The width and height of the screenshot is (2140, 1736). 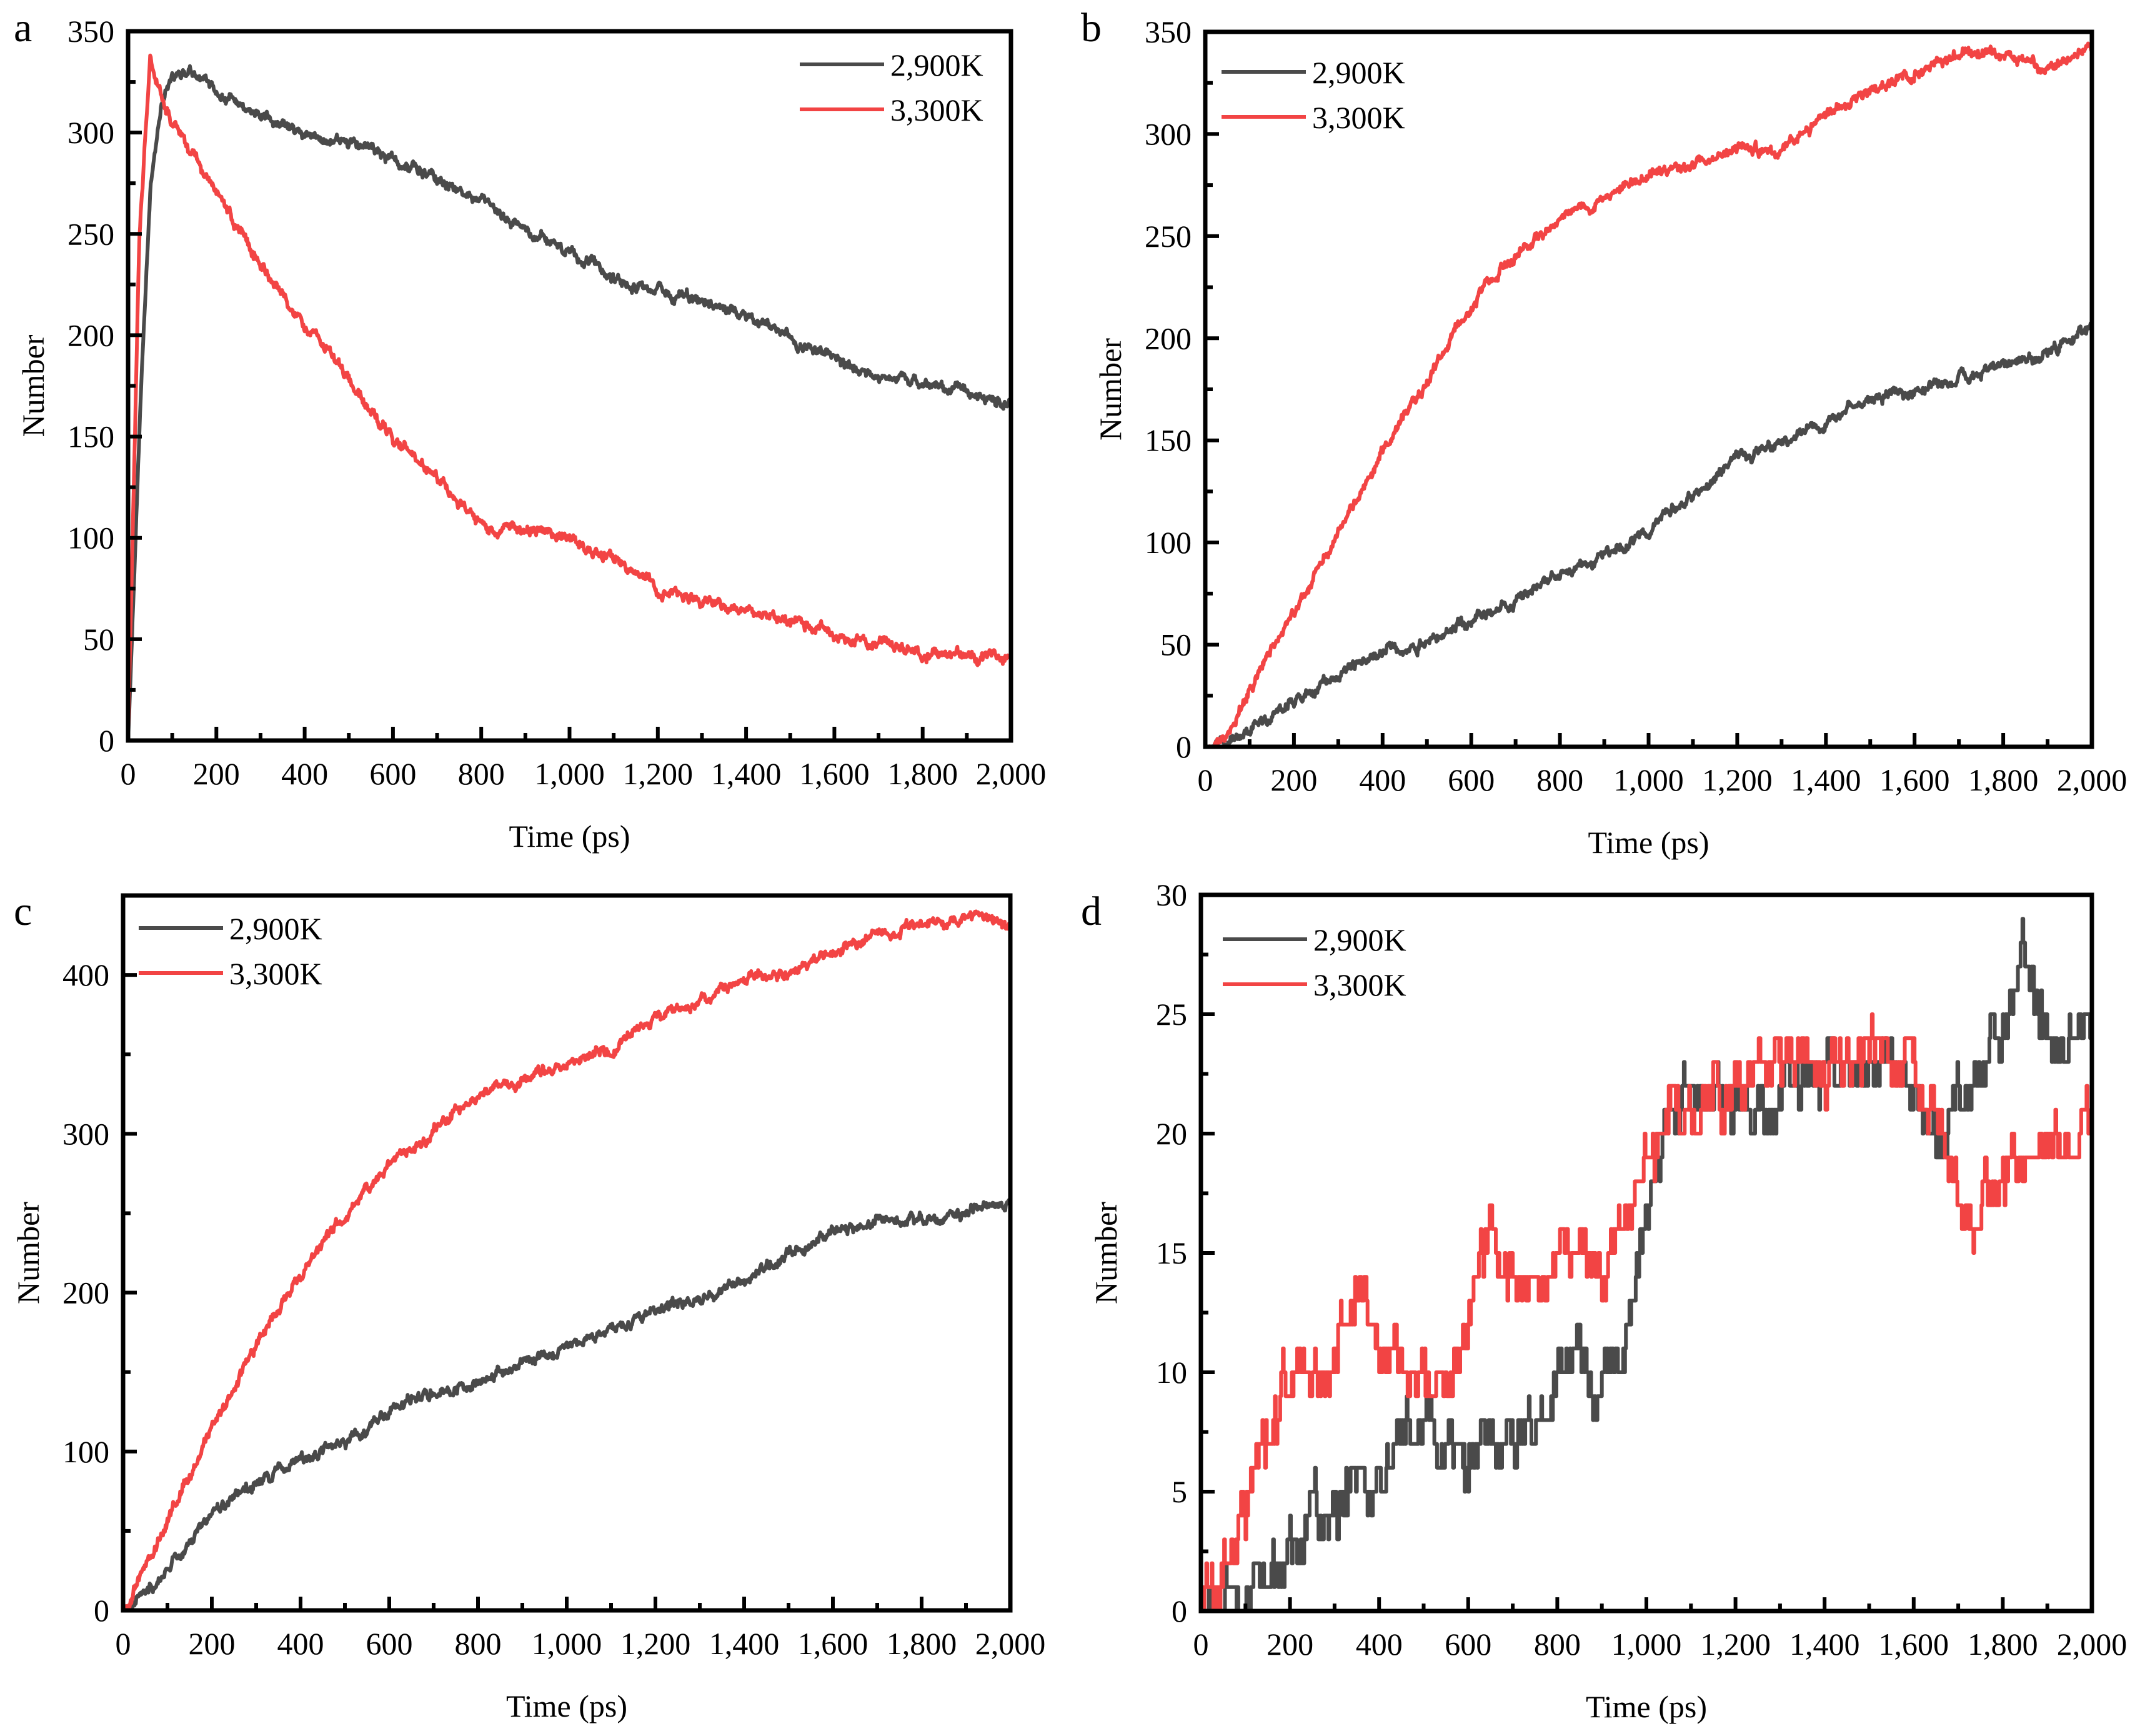 I want to click on y-tick-label: 5, so click(x=1179, y=1491).